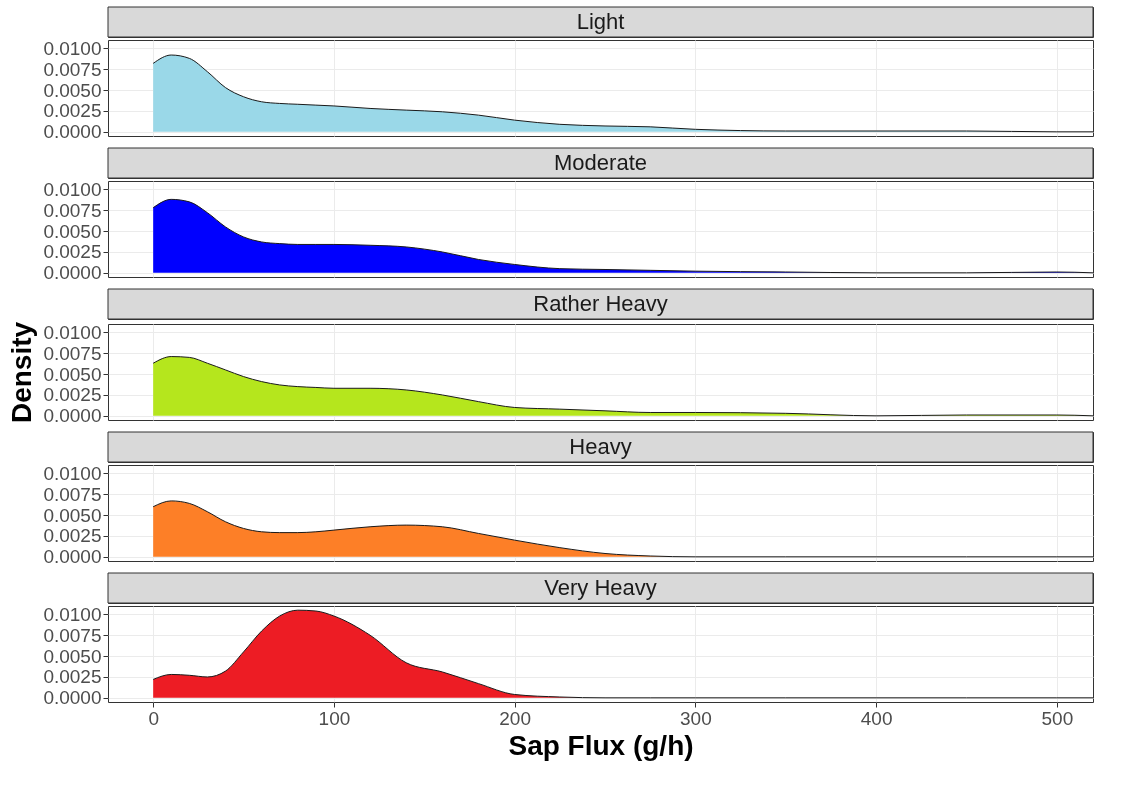 This screenshot has width=1130, height=786. What do you see at coordinates (1057, 718) in the screenshot?
I see `x-tick-label: 500` at bounding box center [1057, 718].